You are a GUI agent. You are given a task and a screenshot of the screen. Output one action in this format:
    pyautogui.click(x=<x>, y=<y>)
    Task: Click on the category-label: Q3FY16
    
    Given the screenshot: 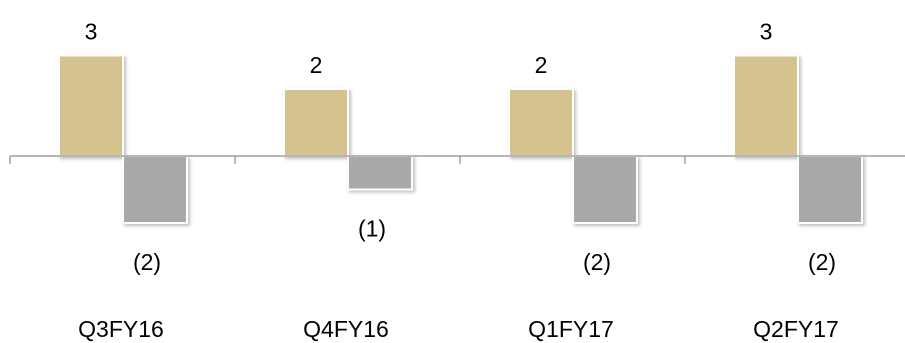 What is the action you would take?
    pyautogui.click(x=121, y=329)
    